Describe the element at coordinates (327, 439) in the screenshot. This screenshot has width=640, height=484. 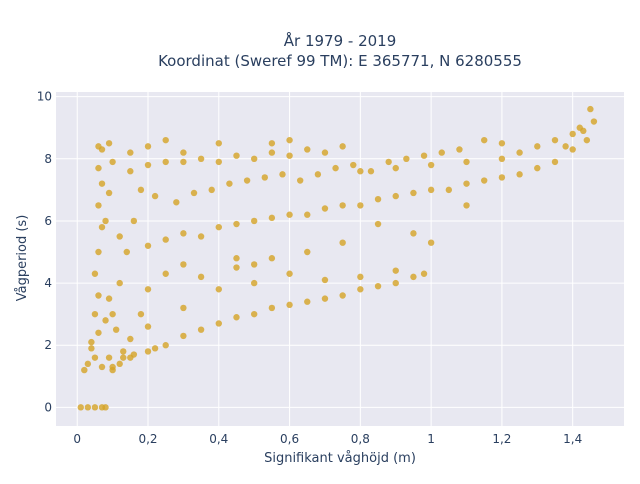
I see `x-axis-ticks: 0 0,2 0,4 0,6 0,8 1 1,2 1,4` at that location.